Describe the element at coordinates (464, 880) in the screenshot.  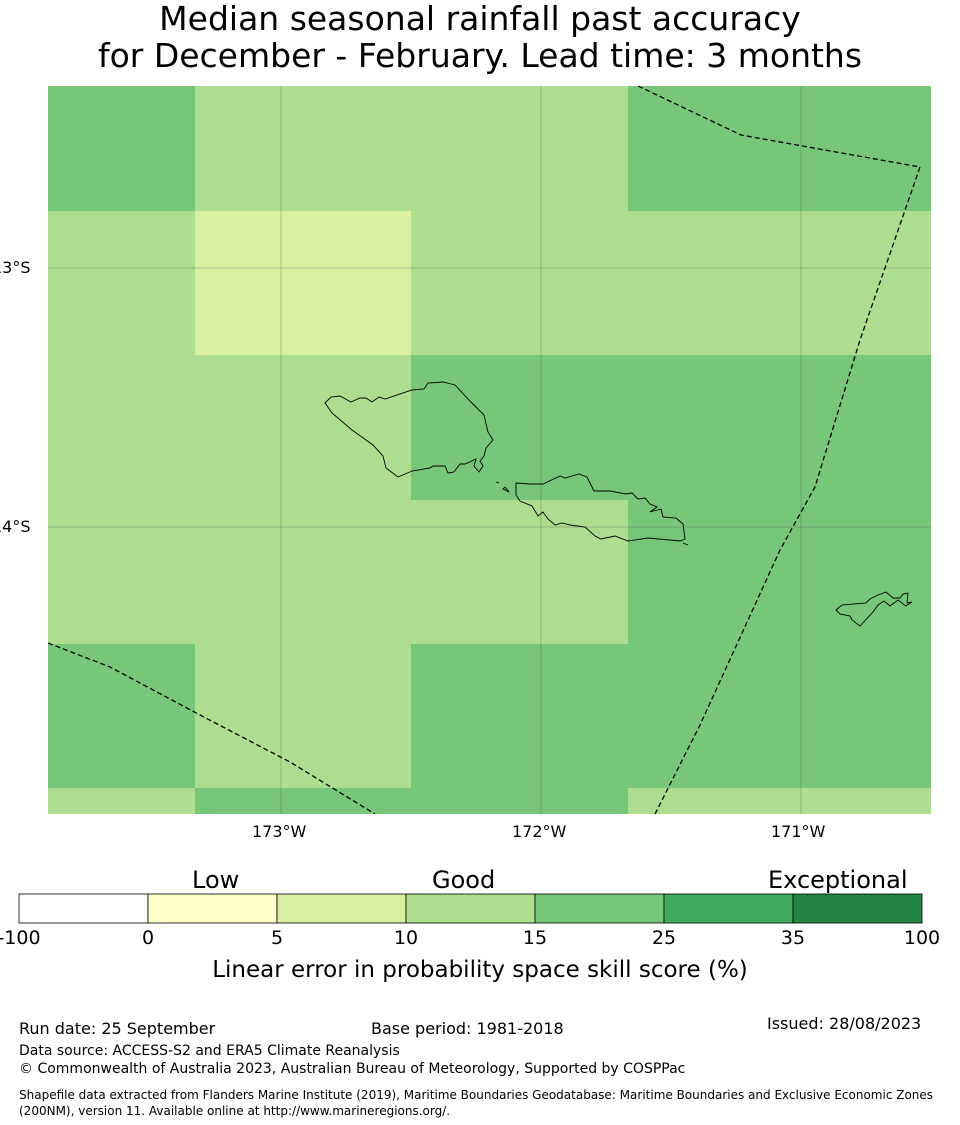
I see `legend-category-good: Good` at that location.